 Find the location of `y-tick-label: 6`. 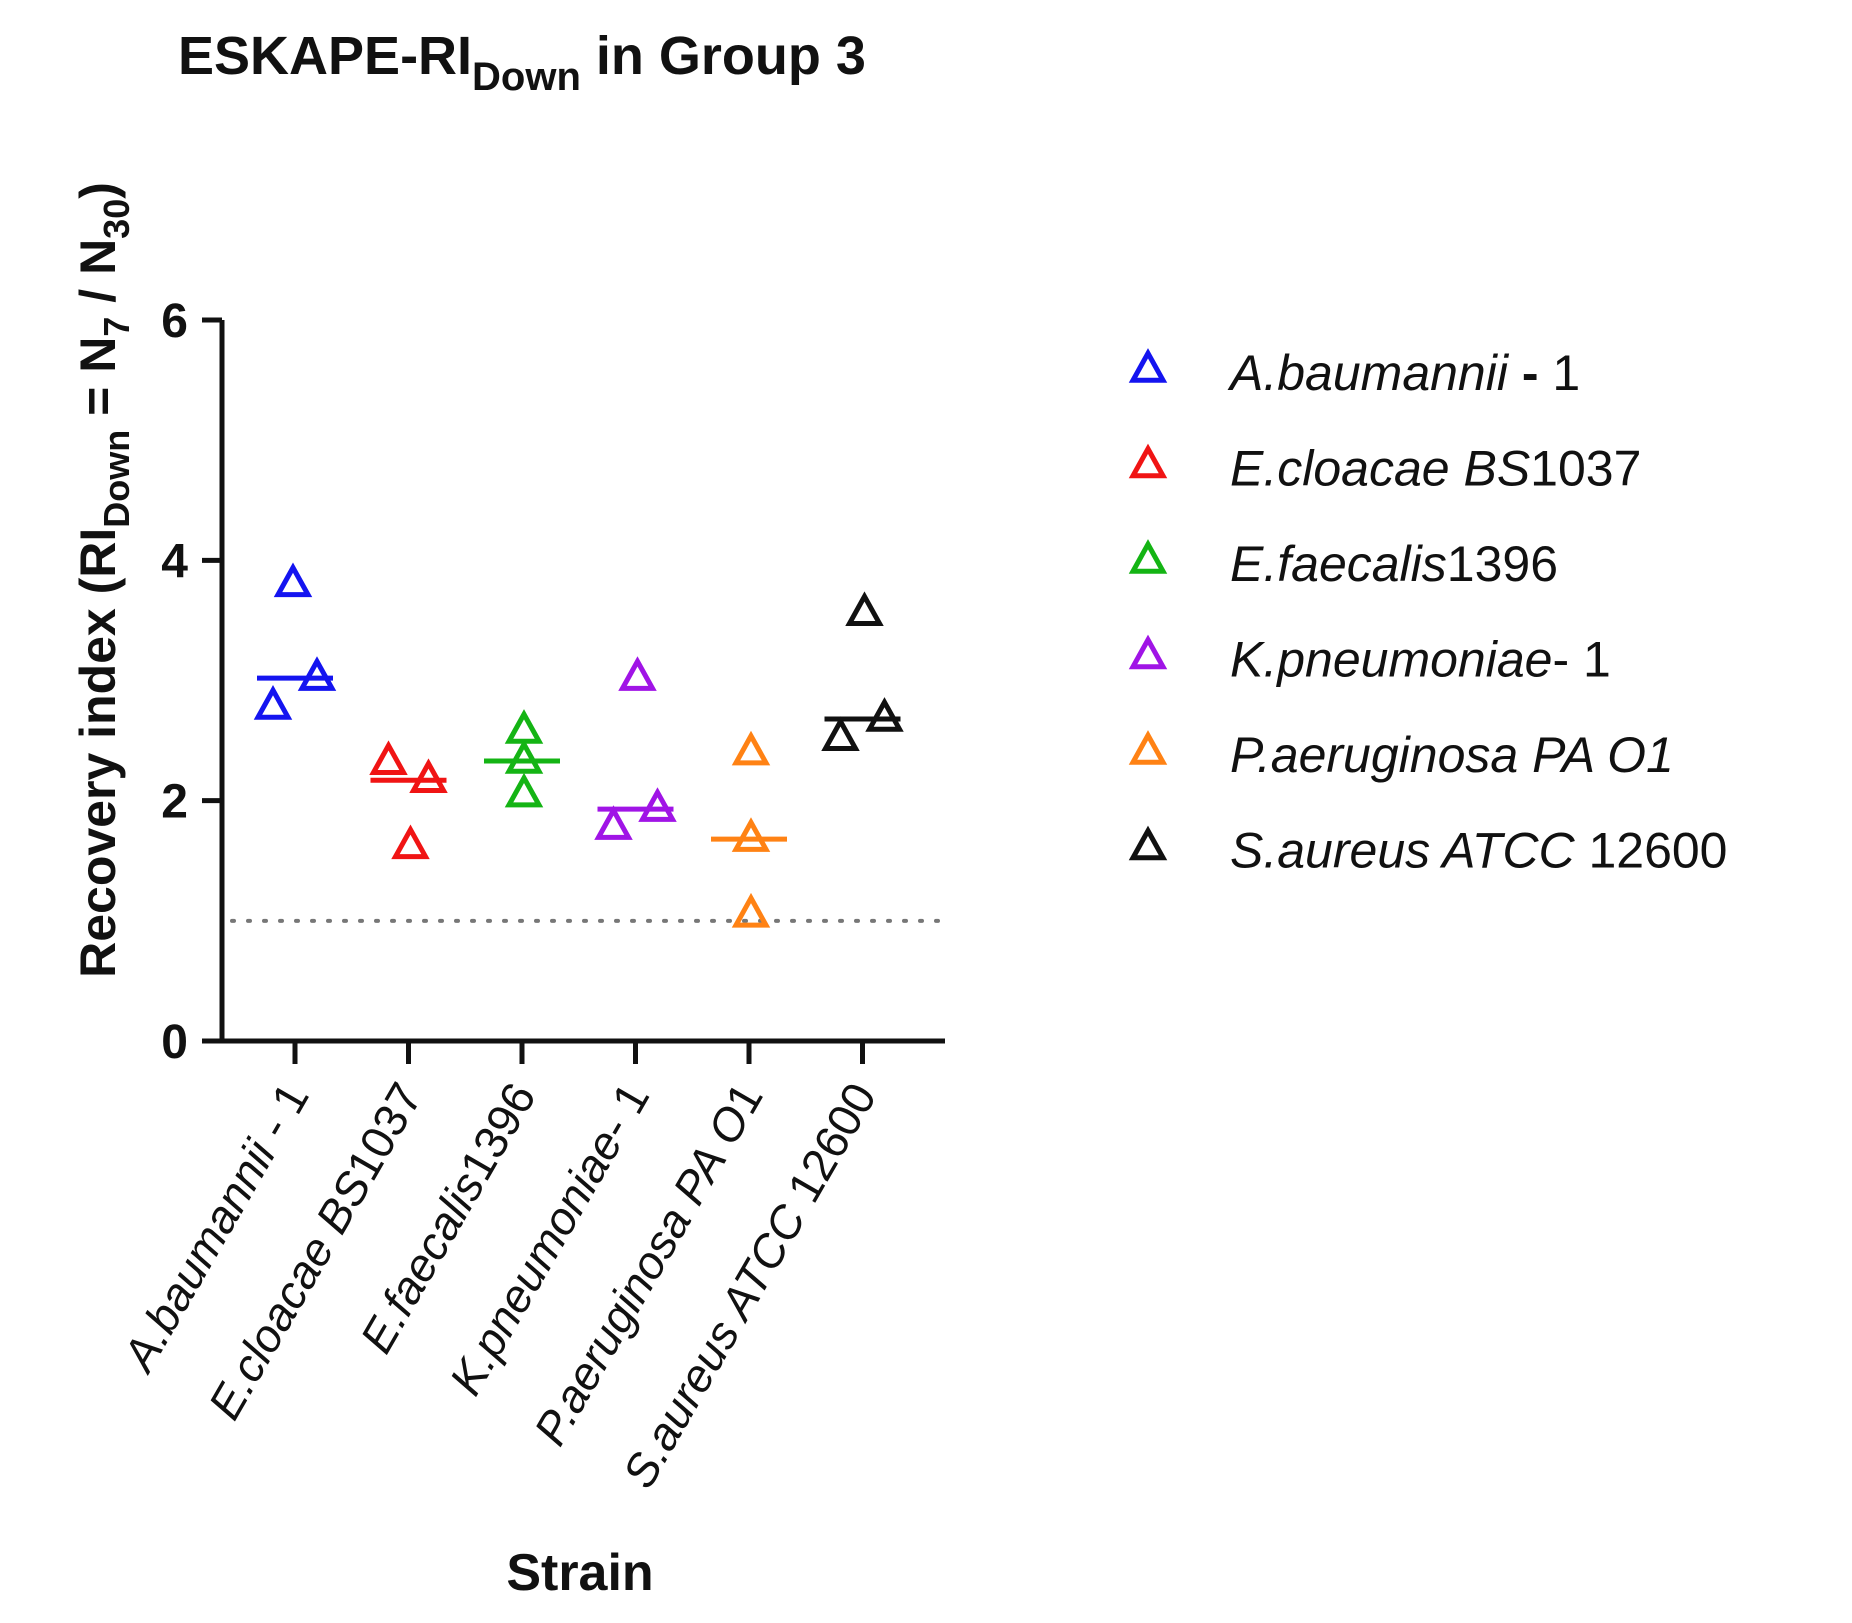

y-tick-label: 6 is located at coordinates (174, 321).